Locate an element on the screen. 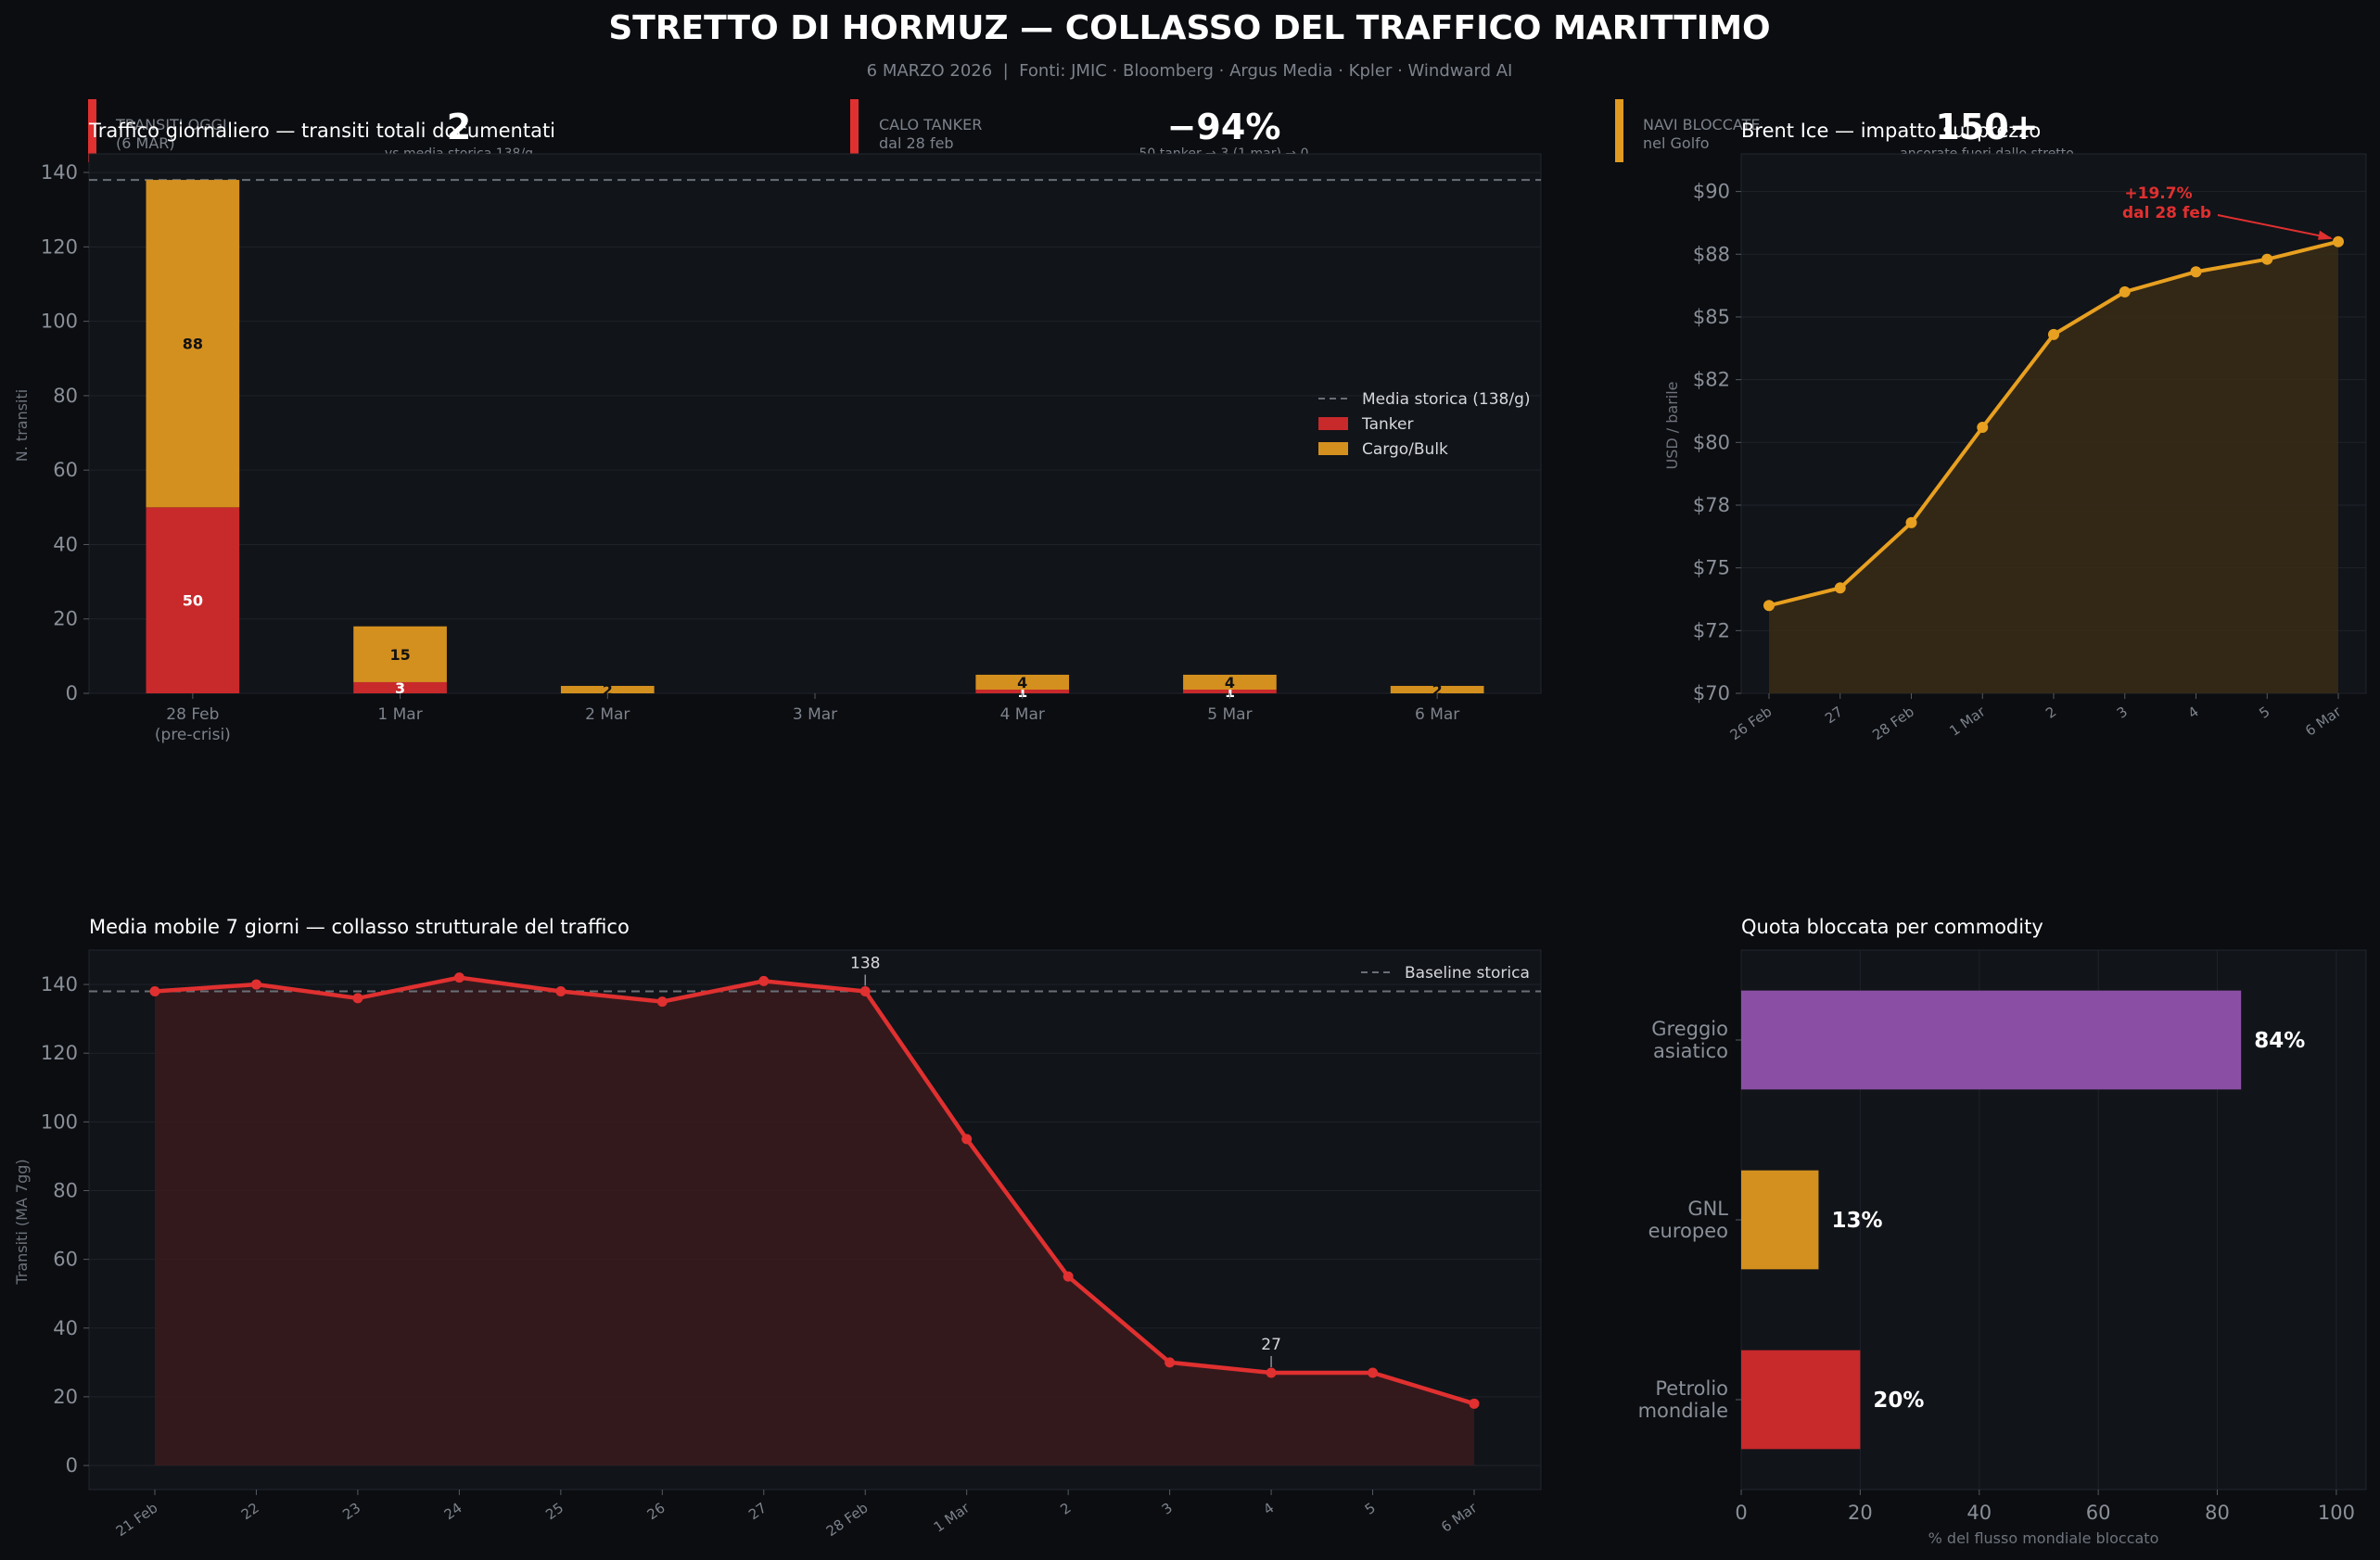  legend-swatch-tanker is located at coordinates (1333, 423).